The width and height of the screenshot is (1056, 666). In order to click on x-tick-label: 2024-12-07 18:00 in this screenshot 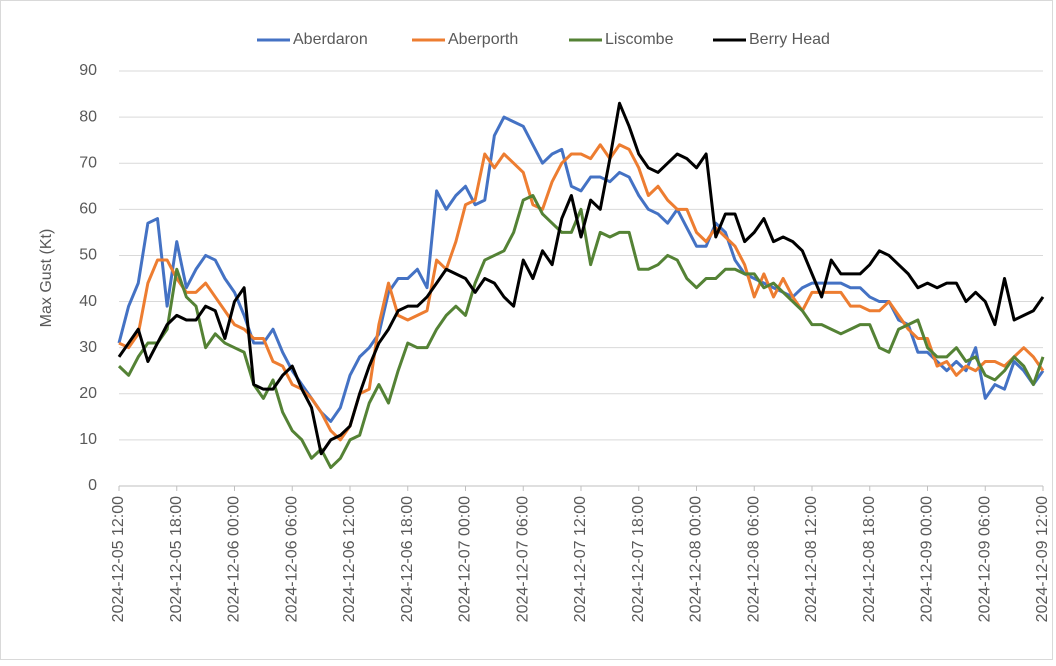, I will do `click(638, 559)`.